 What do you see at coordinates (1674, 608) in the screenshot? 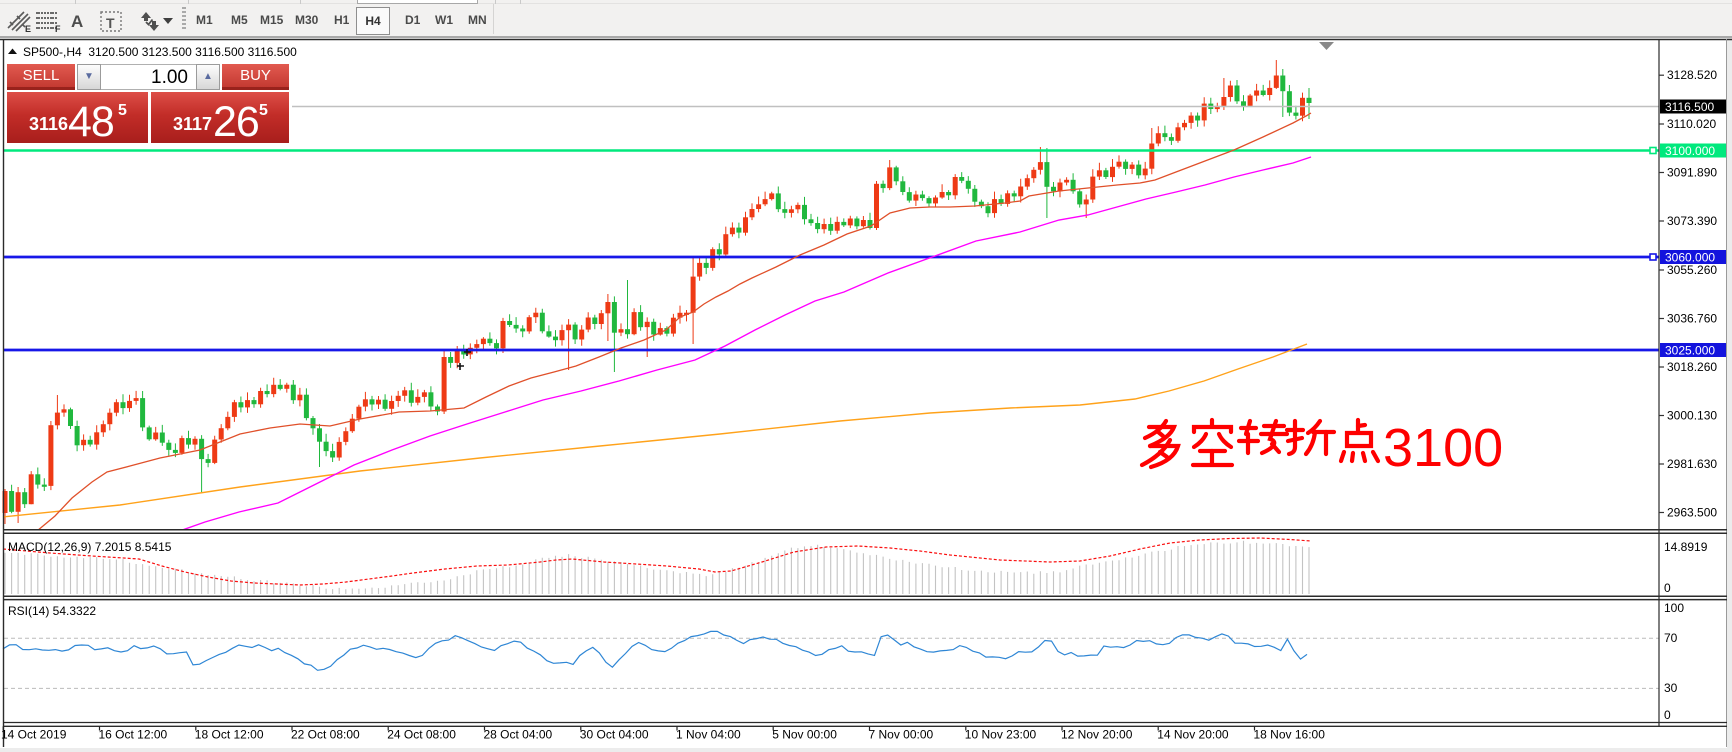
I see `svg-text: 100` at bounding box center [1674, 608].